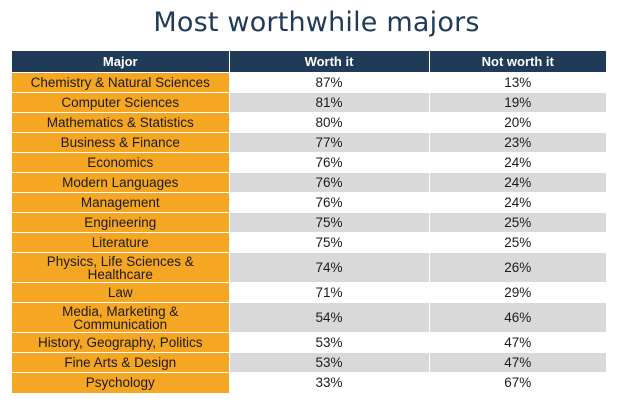  Describe the element at coordinates (121, 202) in the screenshot. I see `cell-major: Management` at that location.